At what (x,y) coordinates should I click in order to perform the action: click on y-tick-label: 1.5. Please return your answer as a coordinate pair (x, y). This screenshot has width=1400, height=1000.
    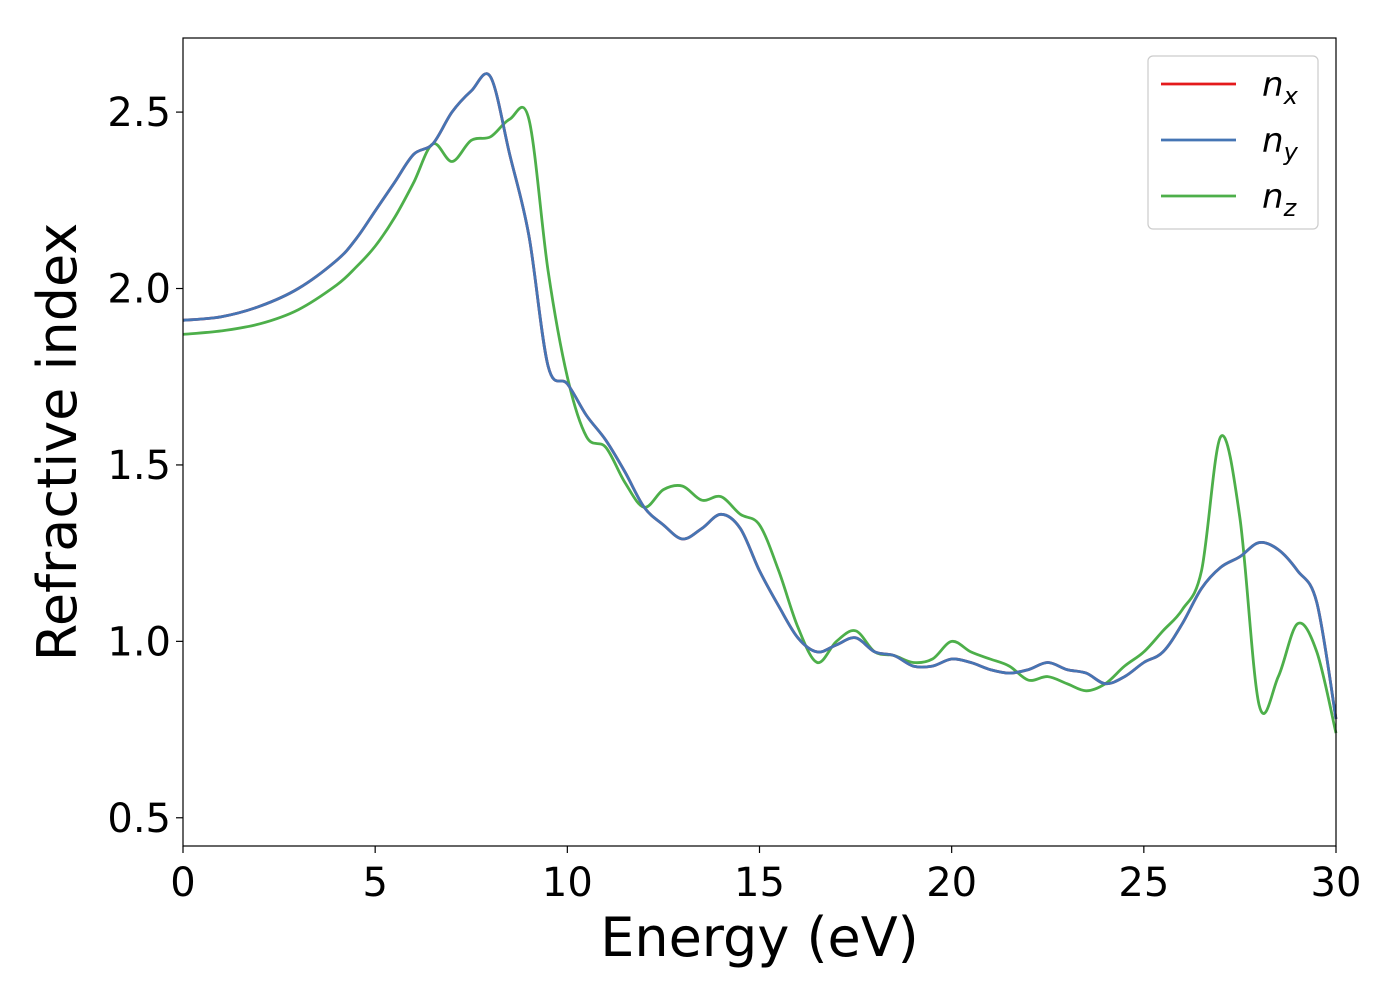
    Looking at the image, I should click on (139, 466).